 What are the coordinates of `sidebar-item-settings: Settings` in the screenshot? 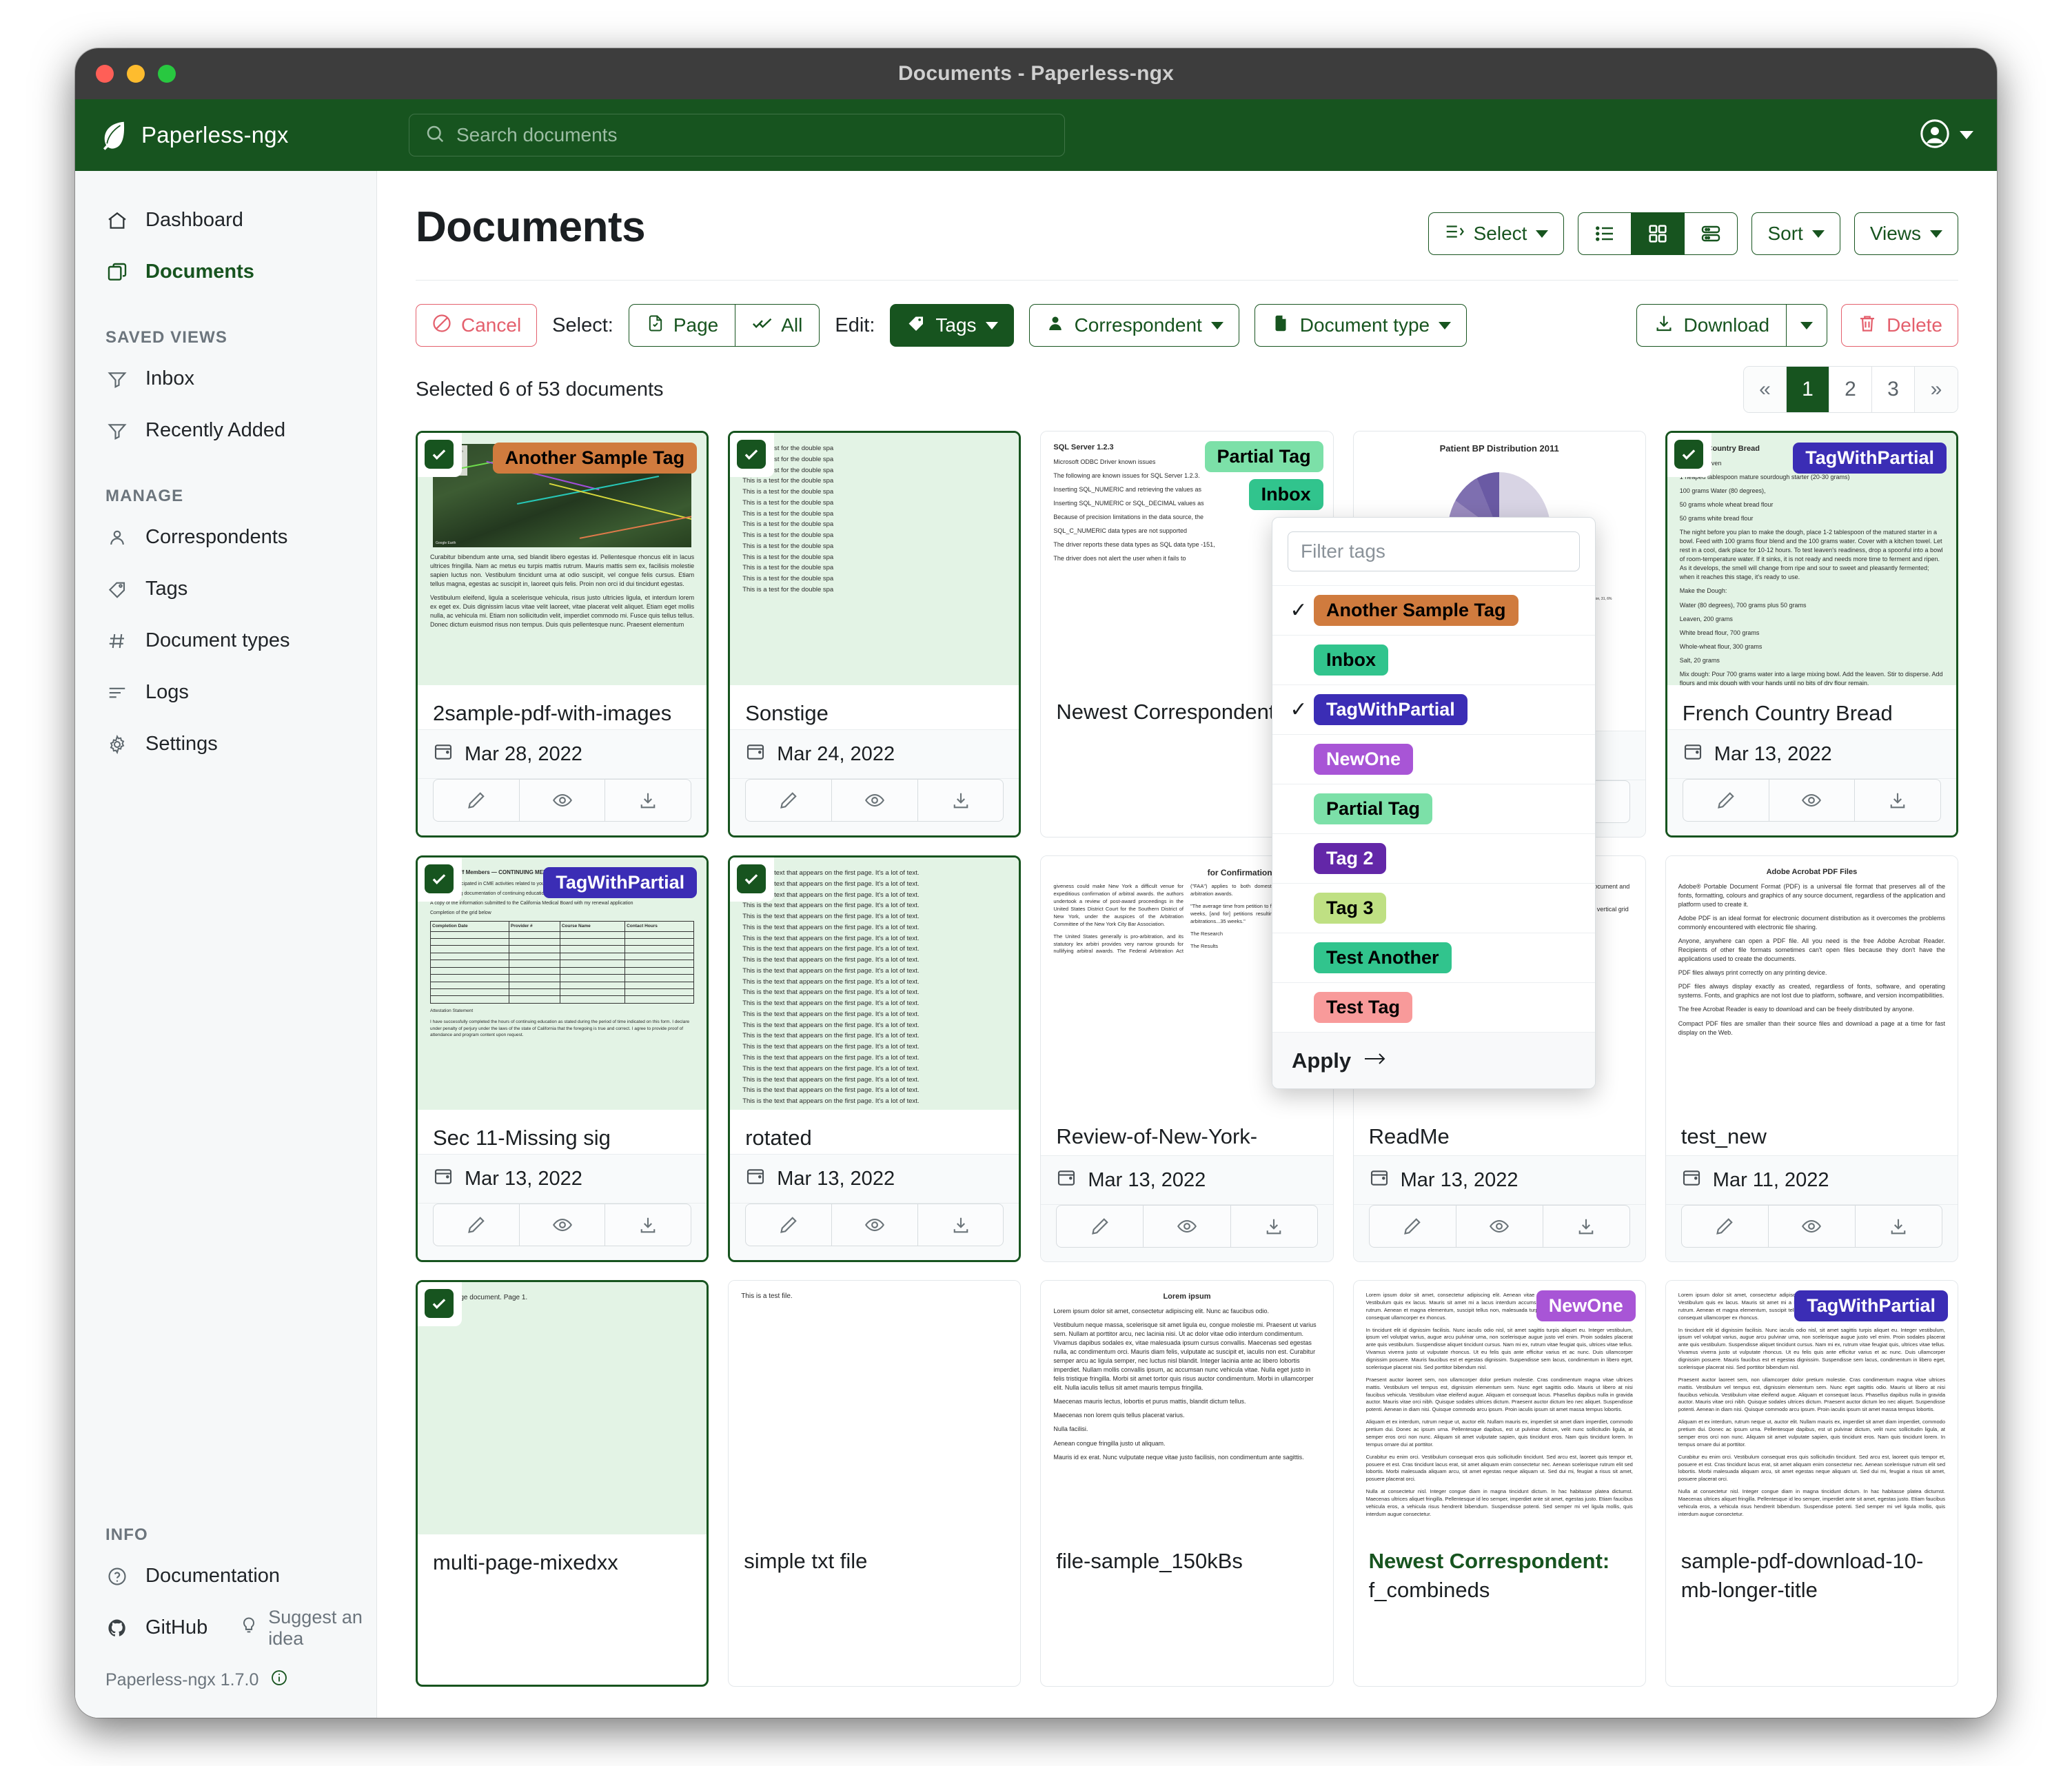 It's located at (225, 744).